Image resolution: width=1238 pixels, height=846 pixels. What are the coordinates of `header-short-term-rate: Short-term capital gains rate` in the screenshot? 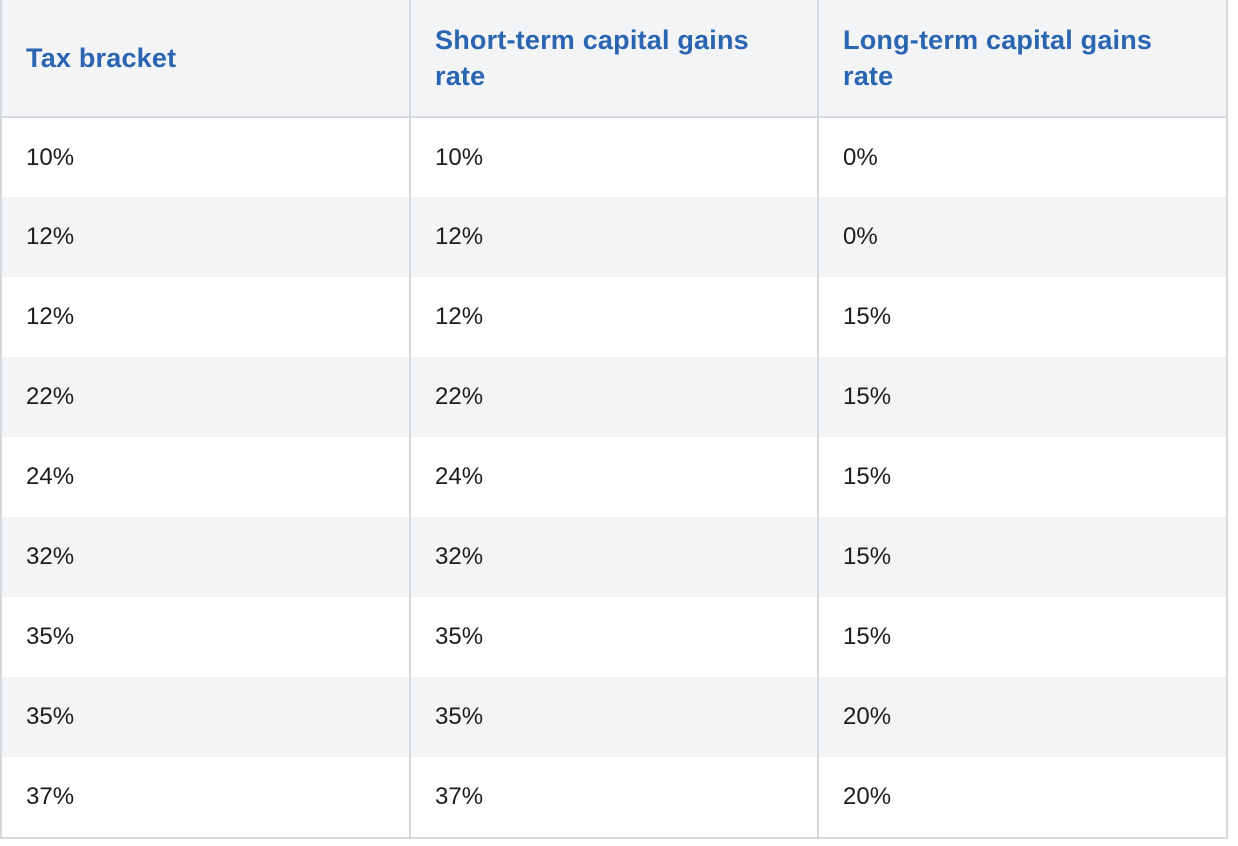 It's located at (614, 59).